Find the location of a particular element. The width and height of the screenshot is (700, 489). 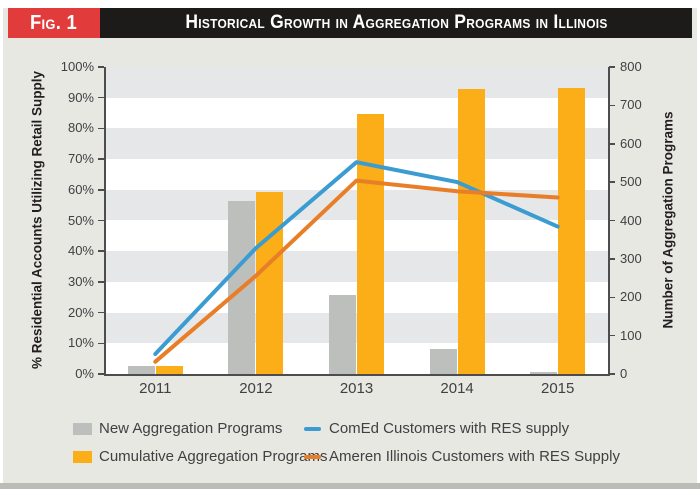

x-axis-label-2015: 2015 is located at coordinates (558, 388).